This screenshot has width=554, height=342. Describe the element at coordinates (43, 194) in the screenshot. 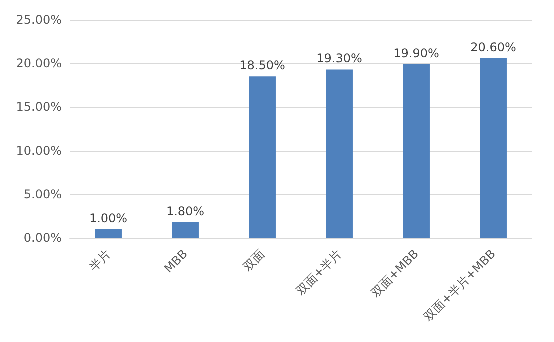

I see `y-tick-label: 5.00%` at that location.